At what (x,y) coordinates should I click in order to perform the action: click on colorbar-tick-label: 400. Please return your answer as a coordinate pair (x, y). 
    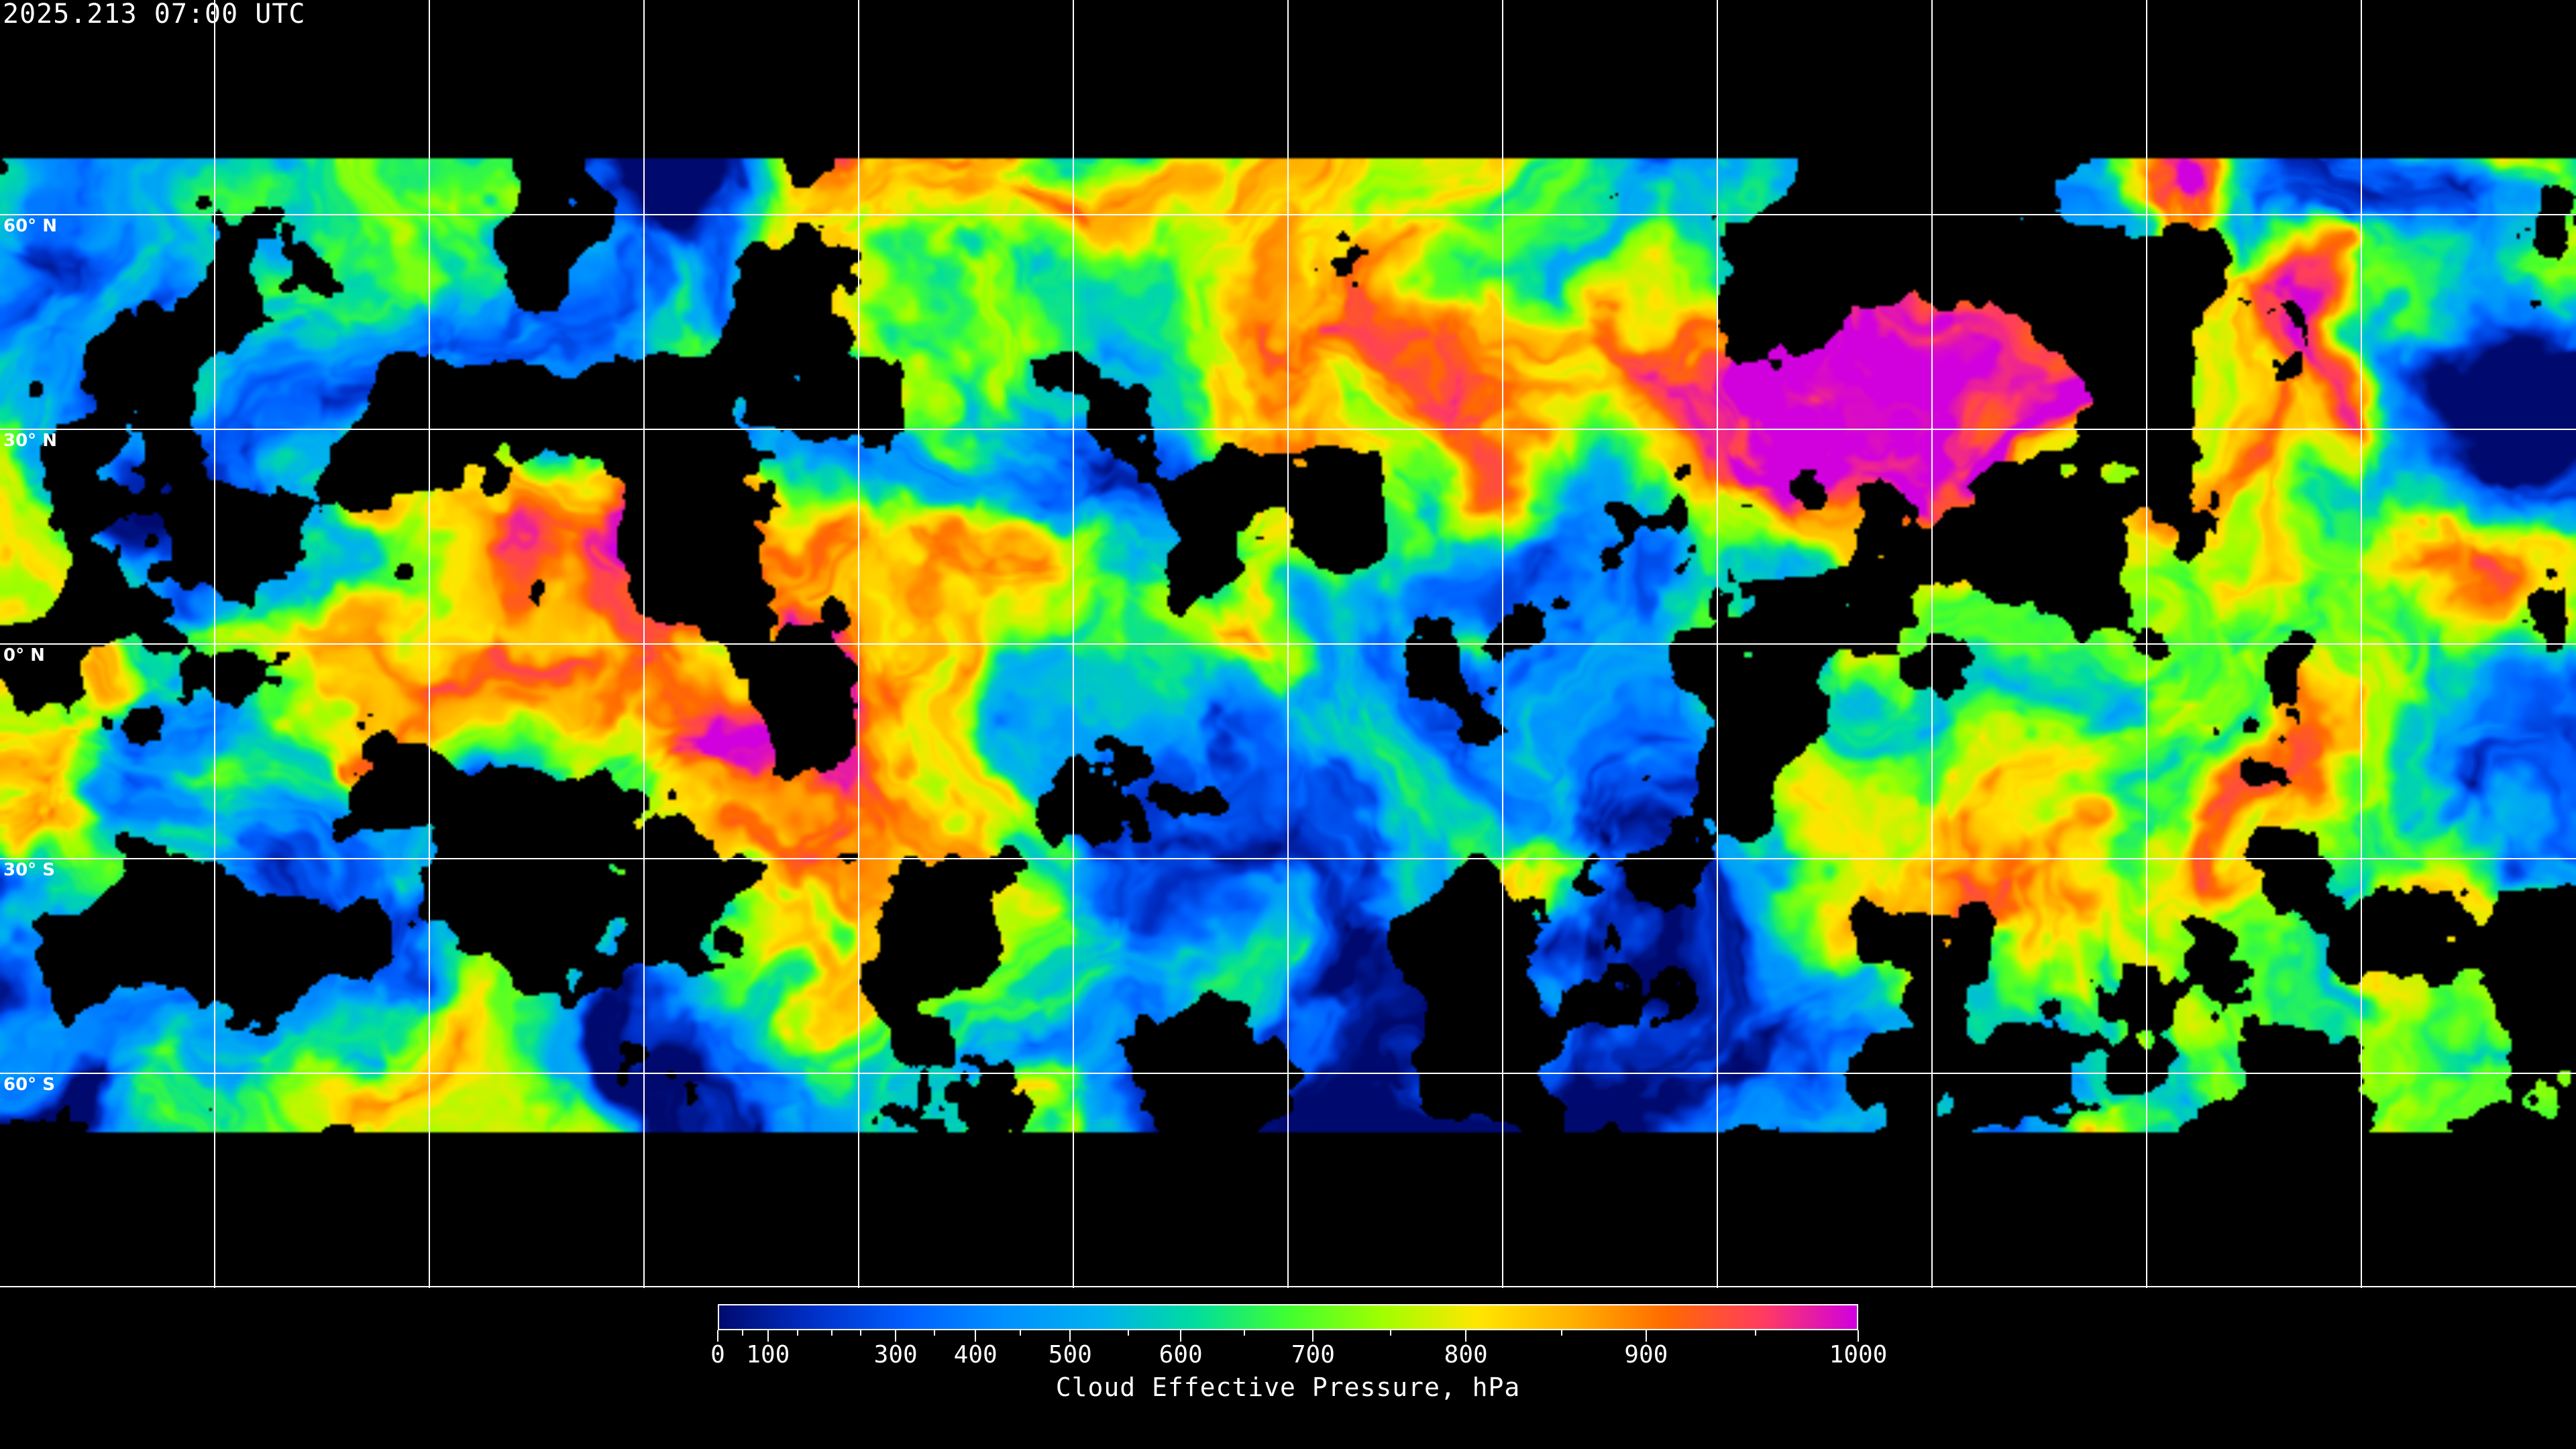
    Looking at the image, I should click on (975, 1354).